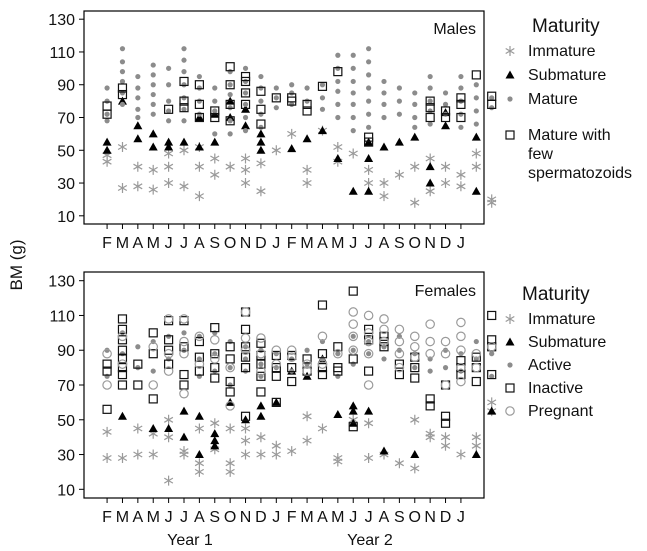 This screenshot has height=551, width=647. Describe the element at coordinates (199, 517) in the screenshot. I see `females-x-tick-label: A` at that location.